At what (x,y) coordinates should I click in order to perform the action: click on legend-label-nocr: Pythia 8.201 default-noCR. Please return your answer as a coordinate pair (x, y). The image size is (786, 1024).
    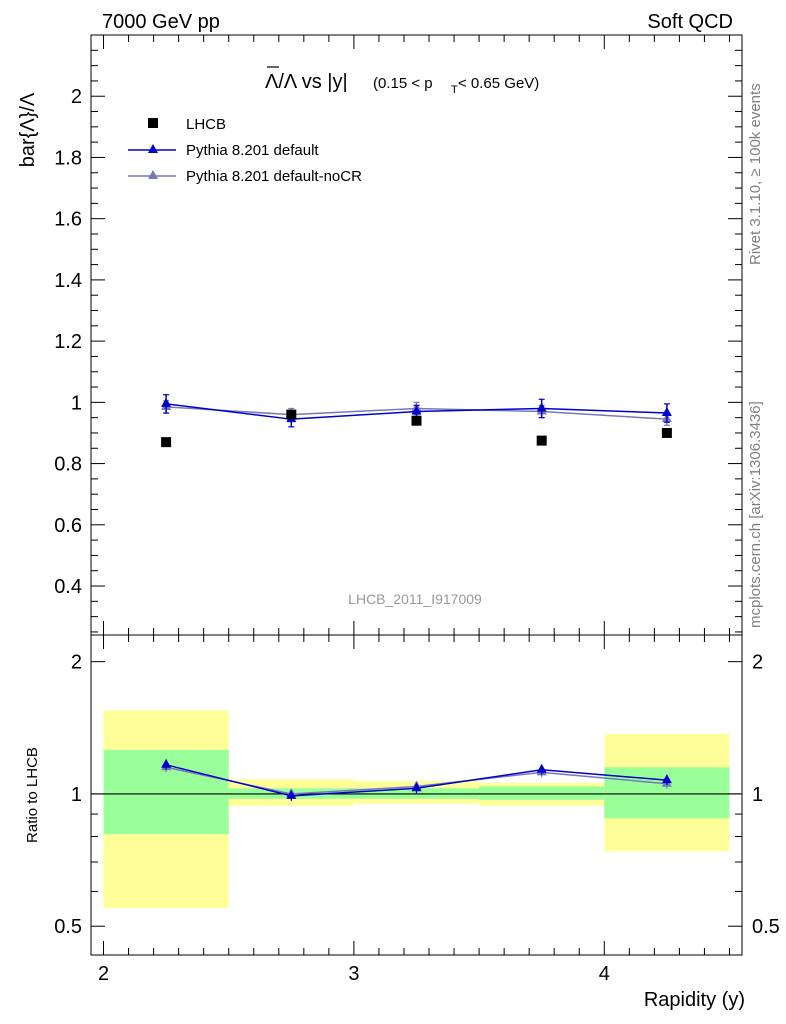
    Looking at the image, I should click on (274, 176).